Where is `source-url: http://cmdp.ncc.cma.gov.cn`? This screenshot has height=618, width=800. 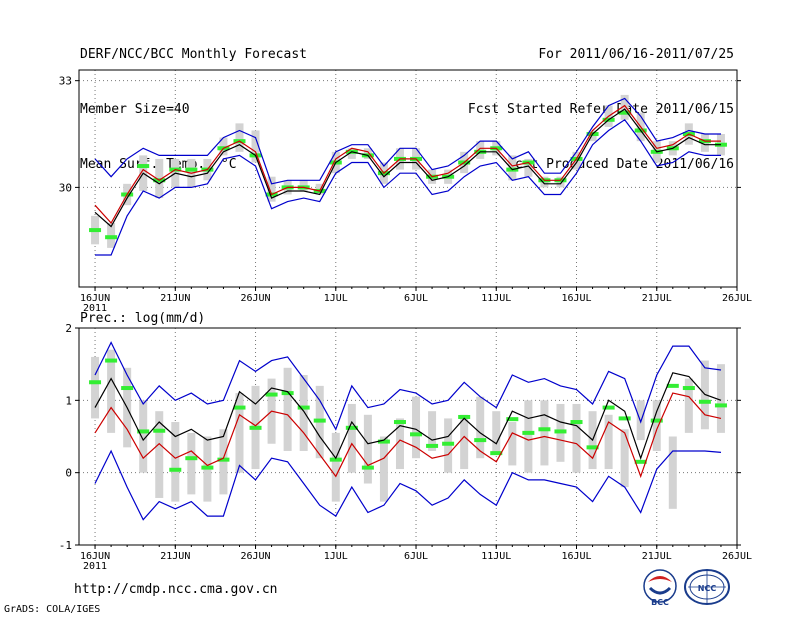 source-url: http://cmdp.ncc.cma.gov.cn is located at coordinates (176, 589).